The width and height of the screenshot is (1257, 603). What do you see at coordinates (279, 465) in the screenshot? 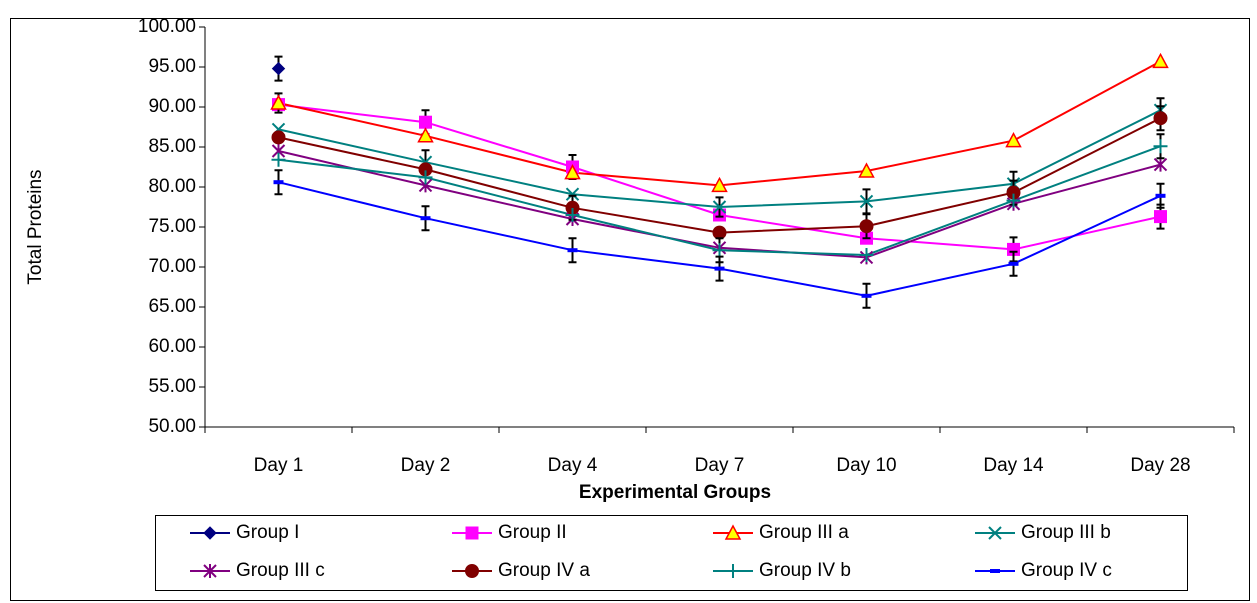
I see `x-tick-label: Day 1` at bounding box center [279, 465].